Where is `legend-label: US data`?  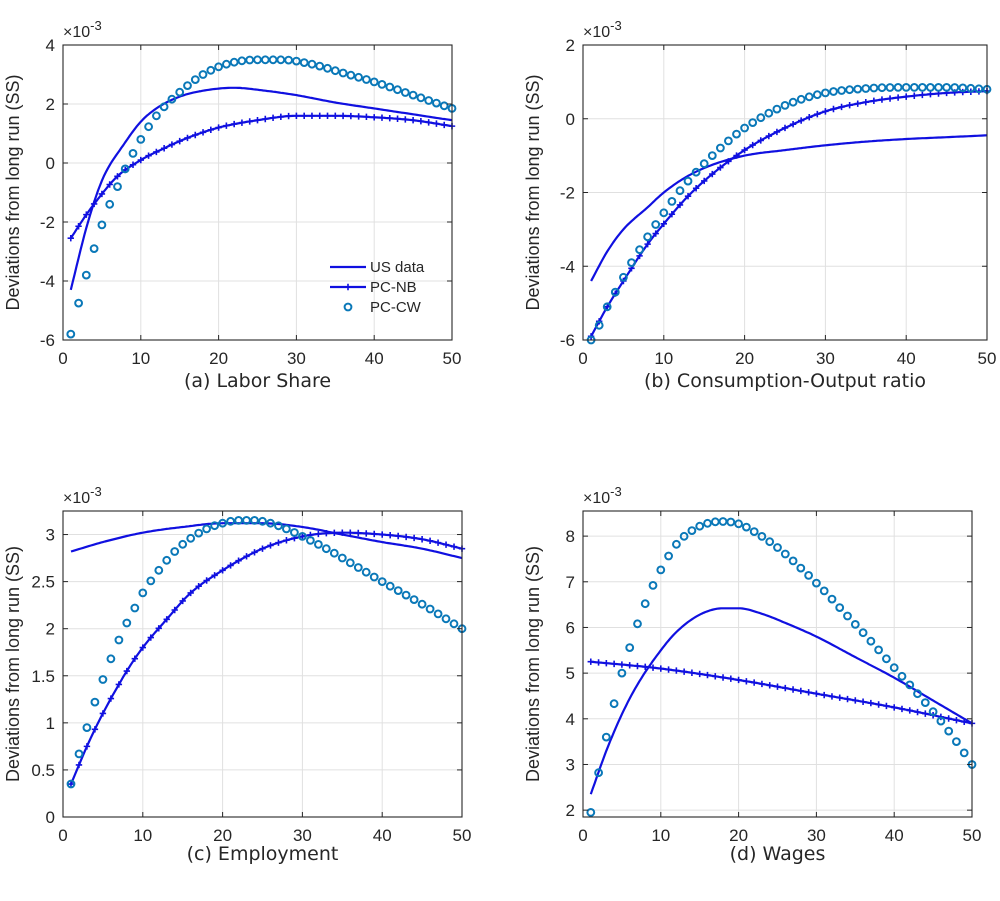
legend-label: US data is located at coordinates (397, 267).